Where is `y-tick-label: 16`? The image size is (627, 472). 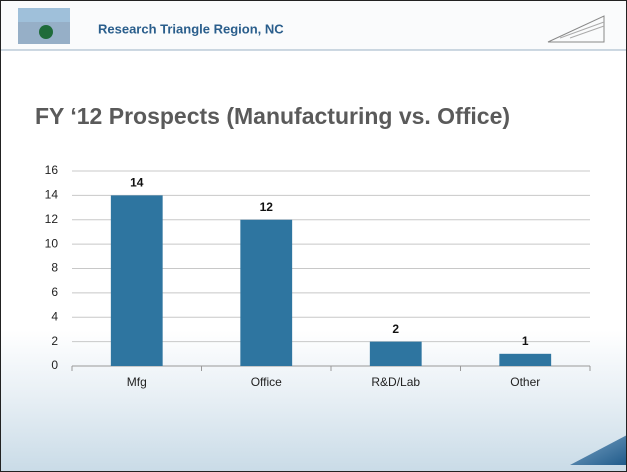
y-tick-label: 16 is located at coordinates (52, 170).